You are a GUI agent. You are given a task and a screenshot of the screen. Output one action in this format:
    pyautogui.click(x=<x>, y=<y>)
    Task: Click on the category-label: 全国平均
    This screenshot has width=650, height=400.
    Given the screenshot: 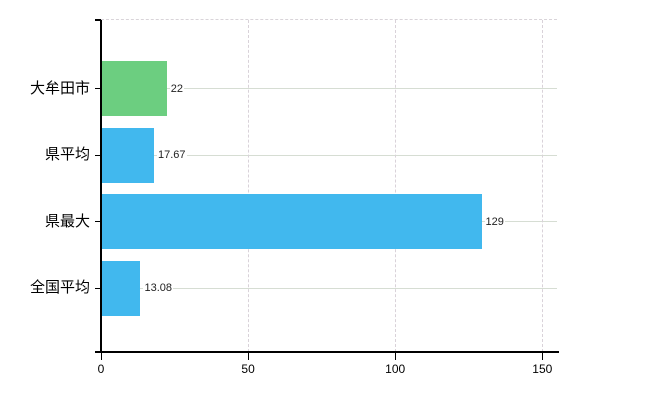 What is the action you would take?
    pyautogui.click(x=59, y=287)
    